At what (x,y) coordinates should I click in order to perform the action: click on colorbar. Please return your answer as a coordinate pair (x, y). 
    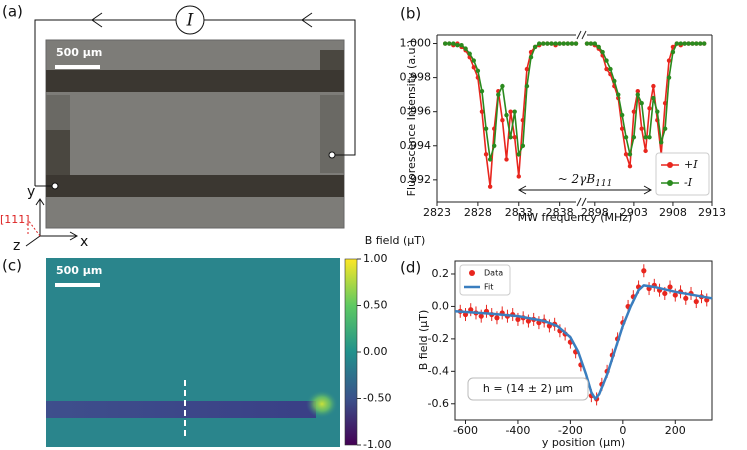
    Looking at the image, I should click on (351, 352).